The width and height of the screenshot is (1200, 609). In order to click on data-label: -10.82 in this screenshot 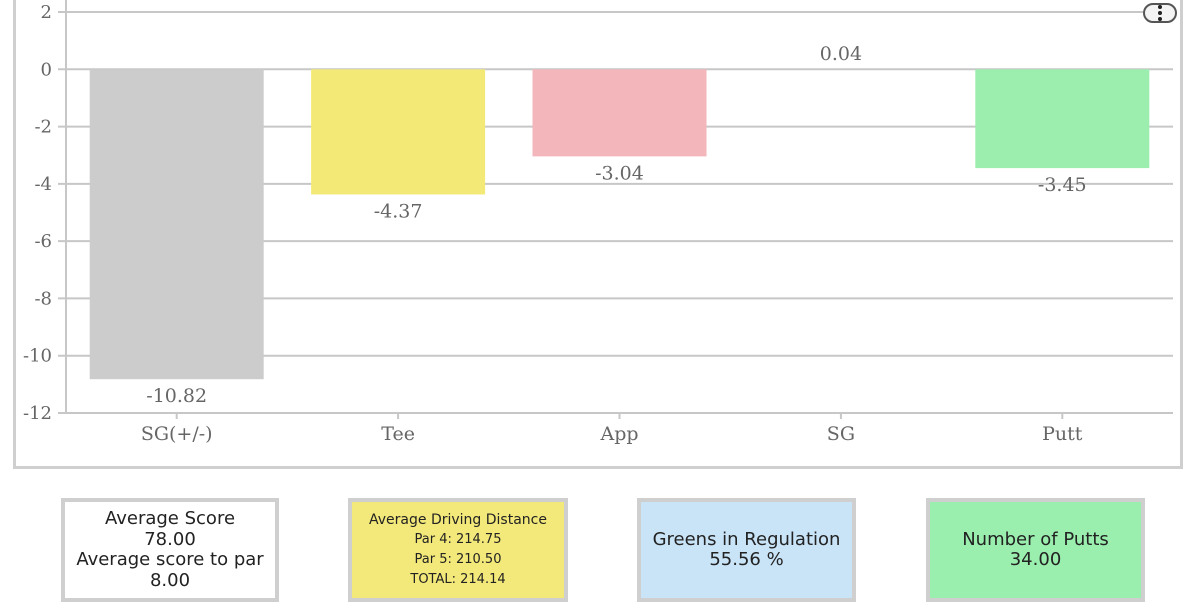, I will do `click(176, 396)`.